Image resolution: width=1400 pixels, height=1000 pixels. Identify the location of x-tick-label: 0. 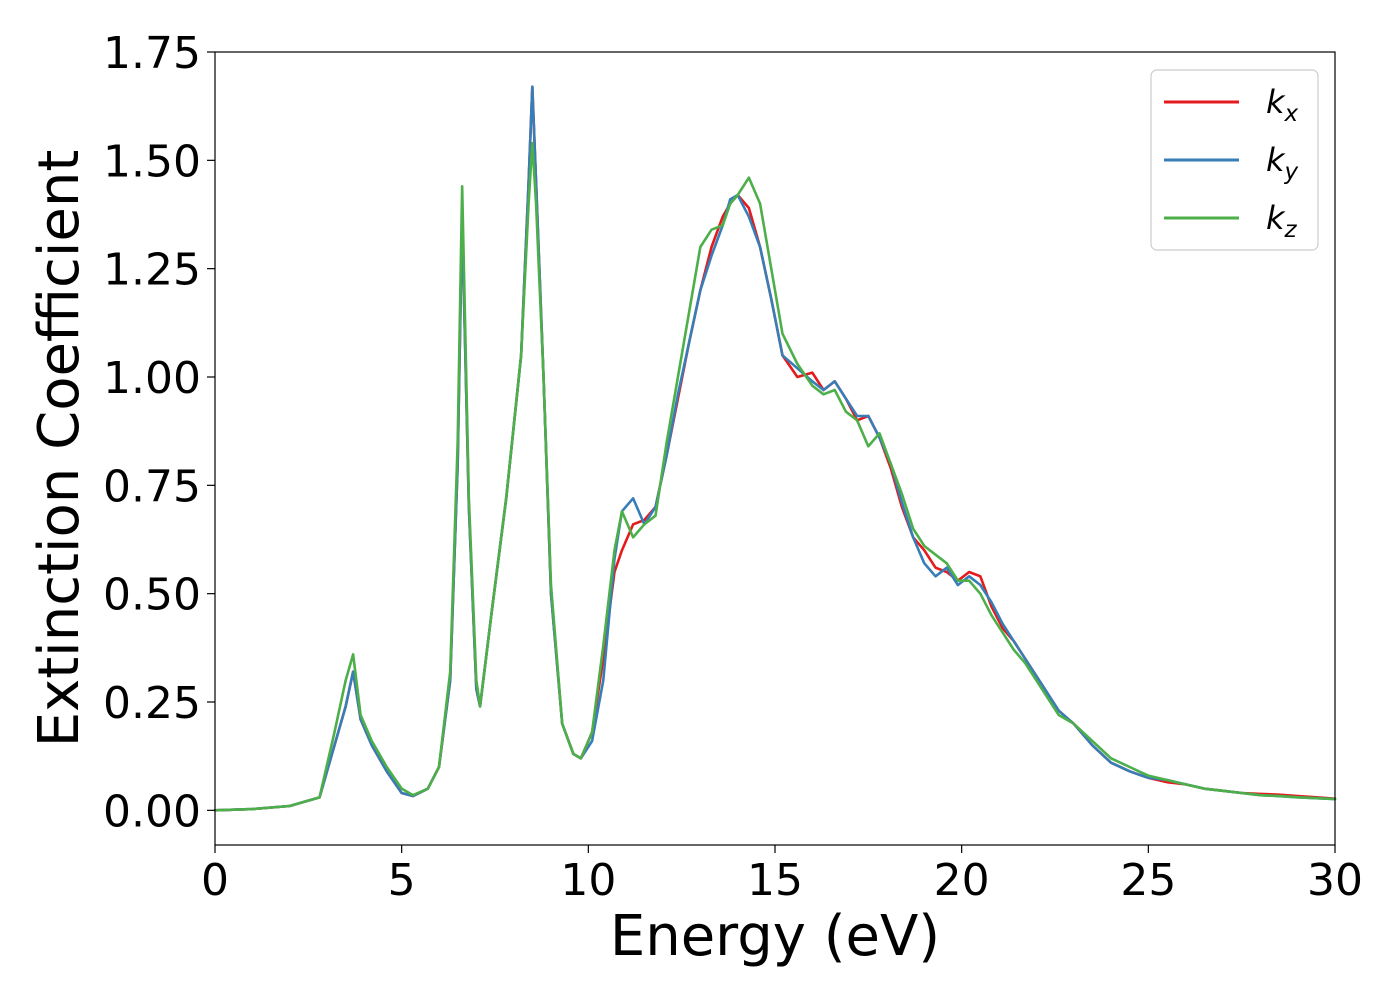
(215, 880).